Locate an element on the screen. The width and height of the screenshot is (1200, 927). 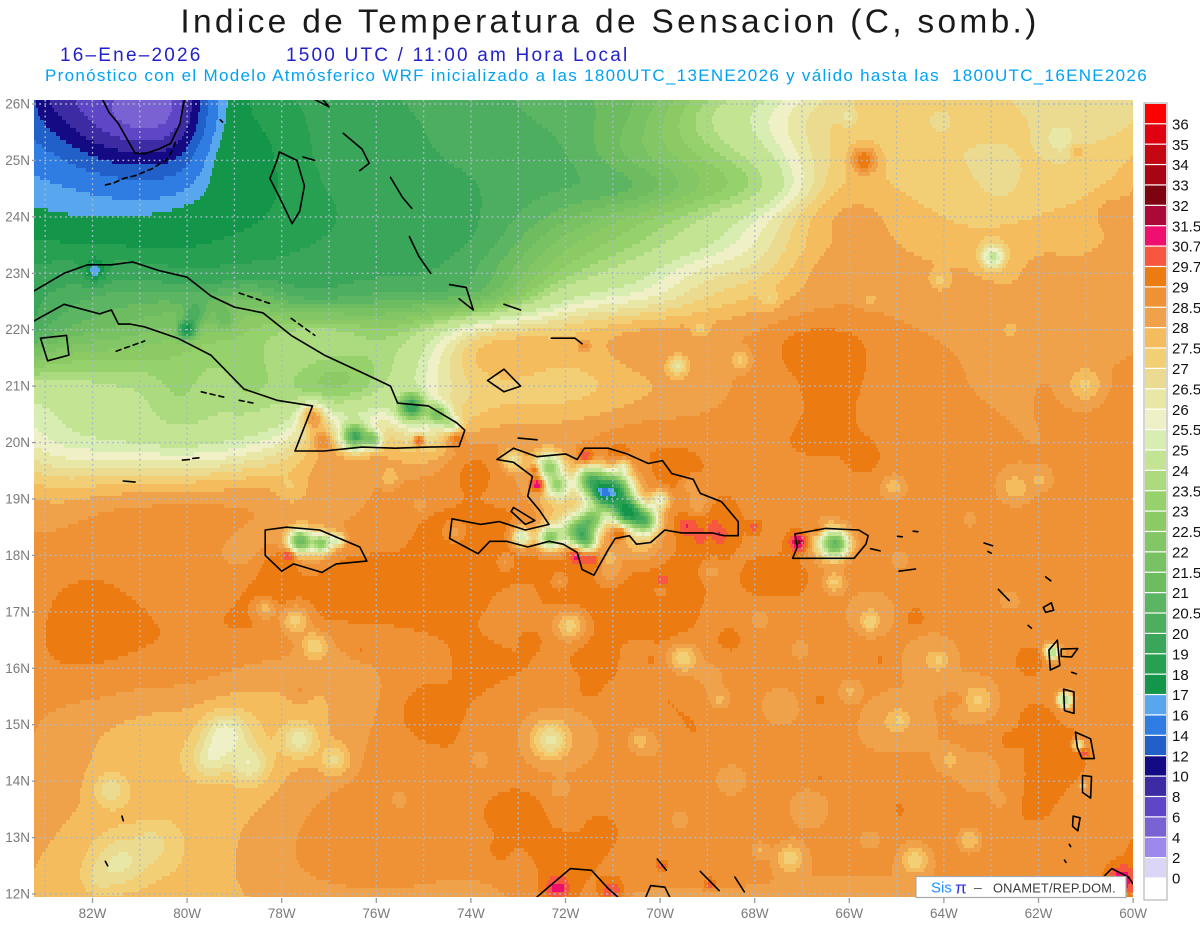
svg-text: 82W is located at coordinates (93, 913).